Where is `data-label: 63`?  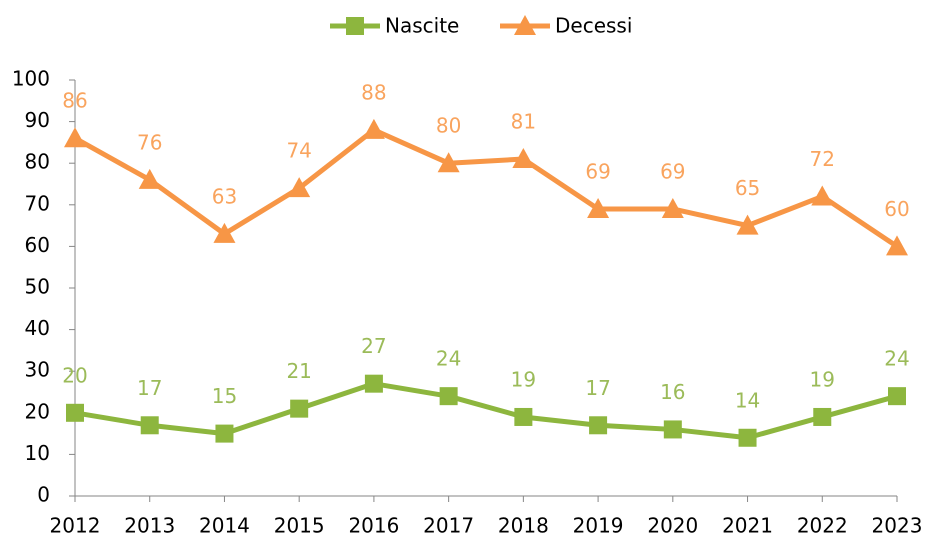 data-label: 63 is located at coordinates (224, 196).